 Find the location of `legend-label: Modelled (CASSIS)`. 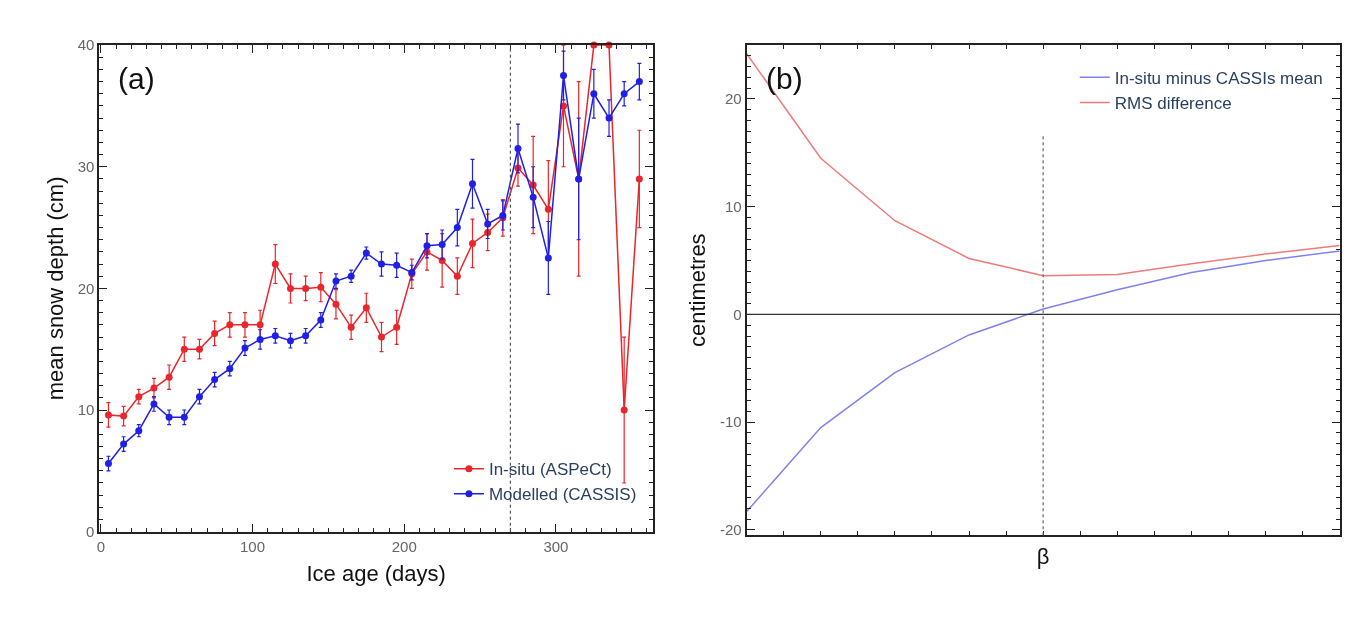

legend-label: Modelled (CASSIS) is located at coordinates (562, 495).